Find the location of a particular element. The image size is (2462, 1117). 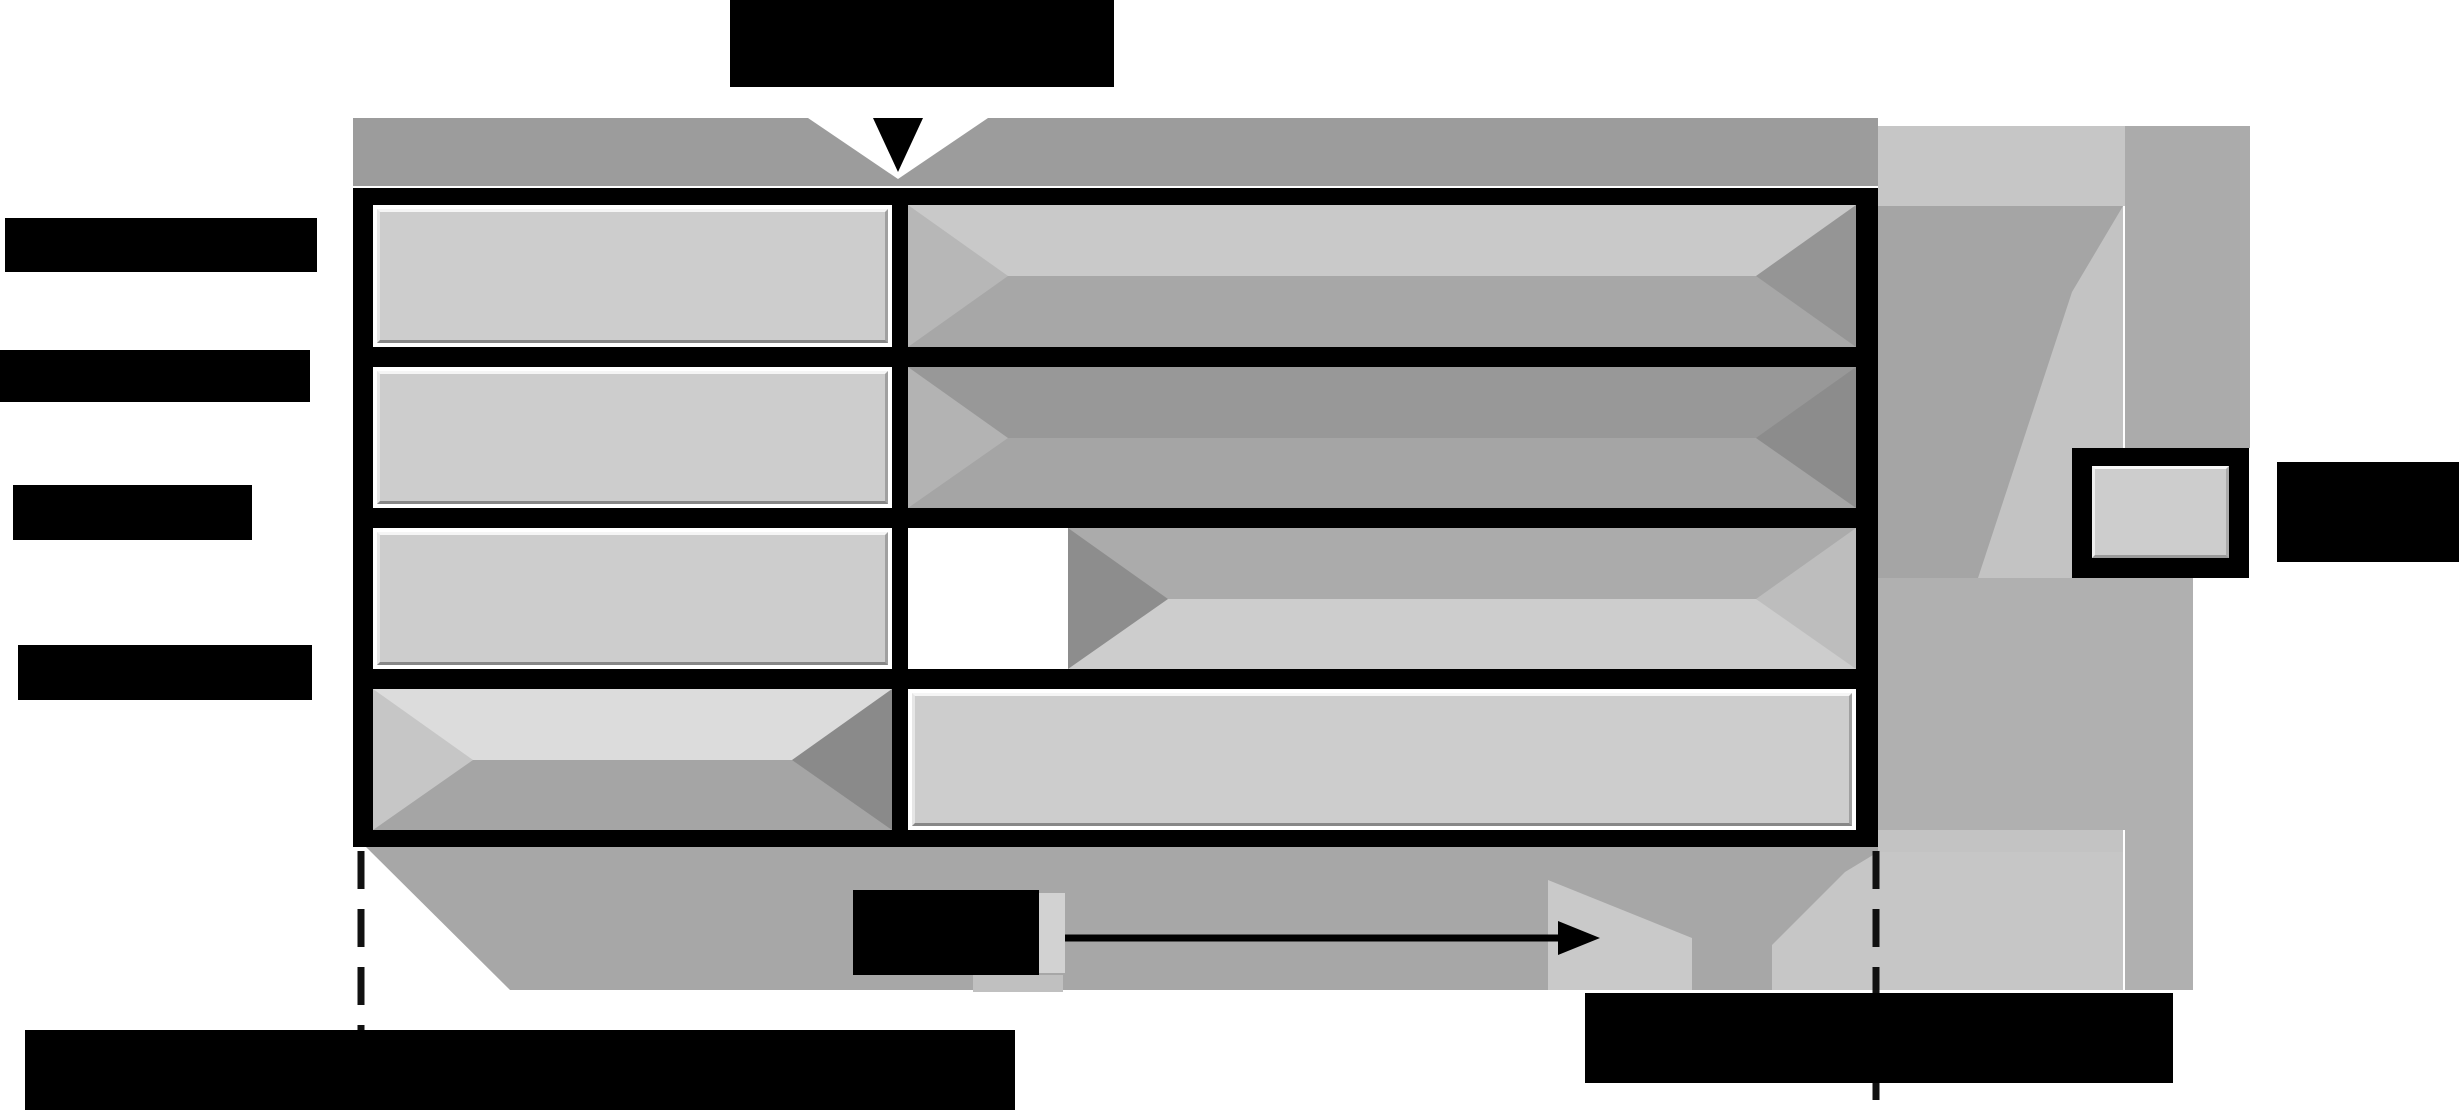

bar-r4-right is located at coordinates (1382, 759).